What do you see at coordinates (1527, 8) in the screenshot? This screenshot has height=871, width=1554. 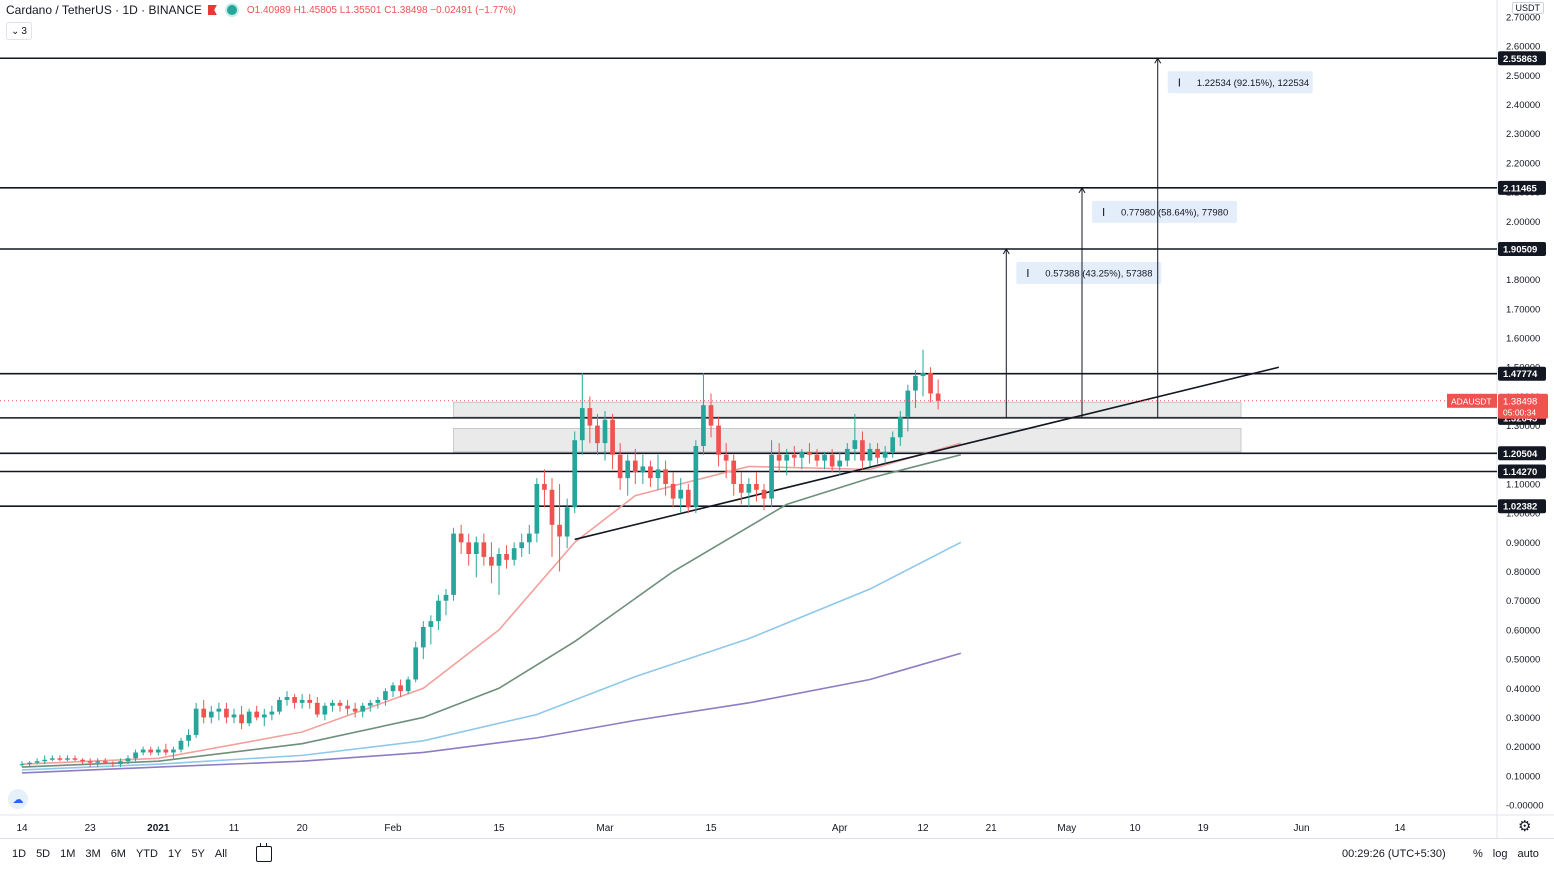 I see `currency-badge: USDT` at bounding box center [1527, 8].